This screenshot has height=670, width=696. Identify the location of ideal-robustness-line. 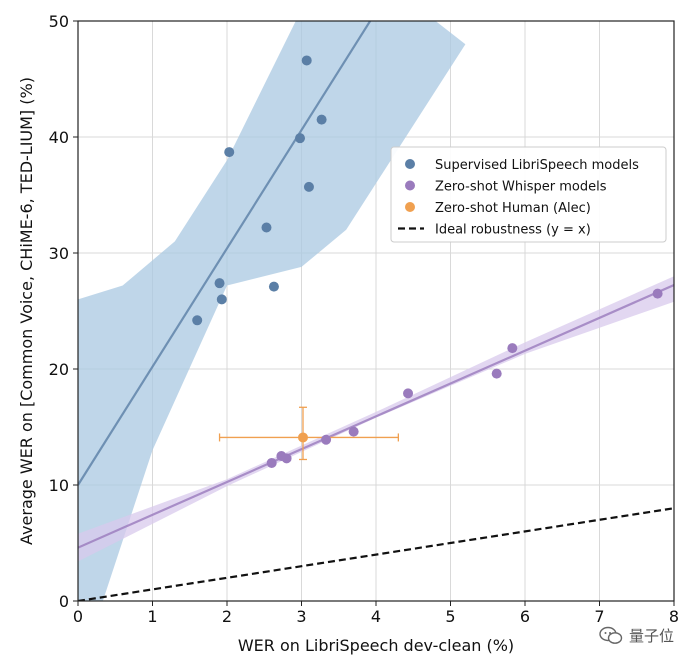
(376, 554).